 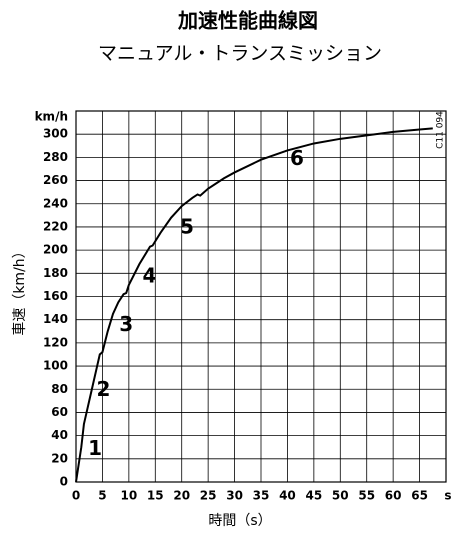 I want to click on x-tick-label: 65, so click(x=419, y=496).